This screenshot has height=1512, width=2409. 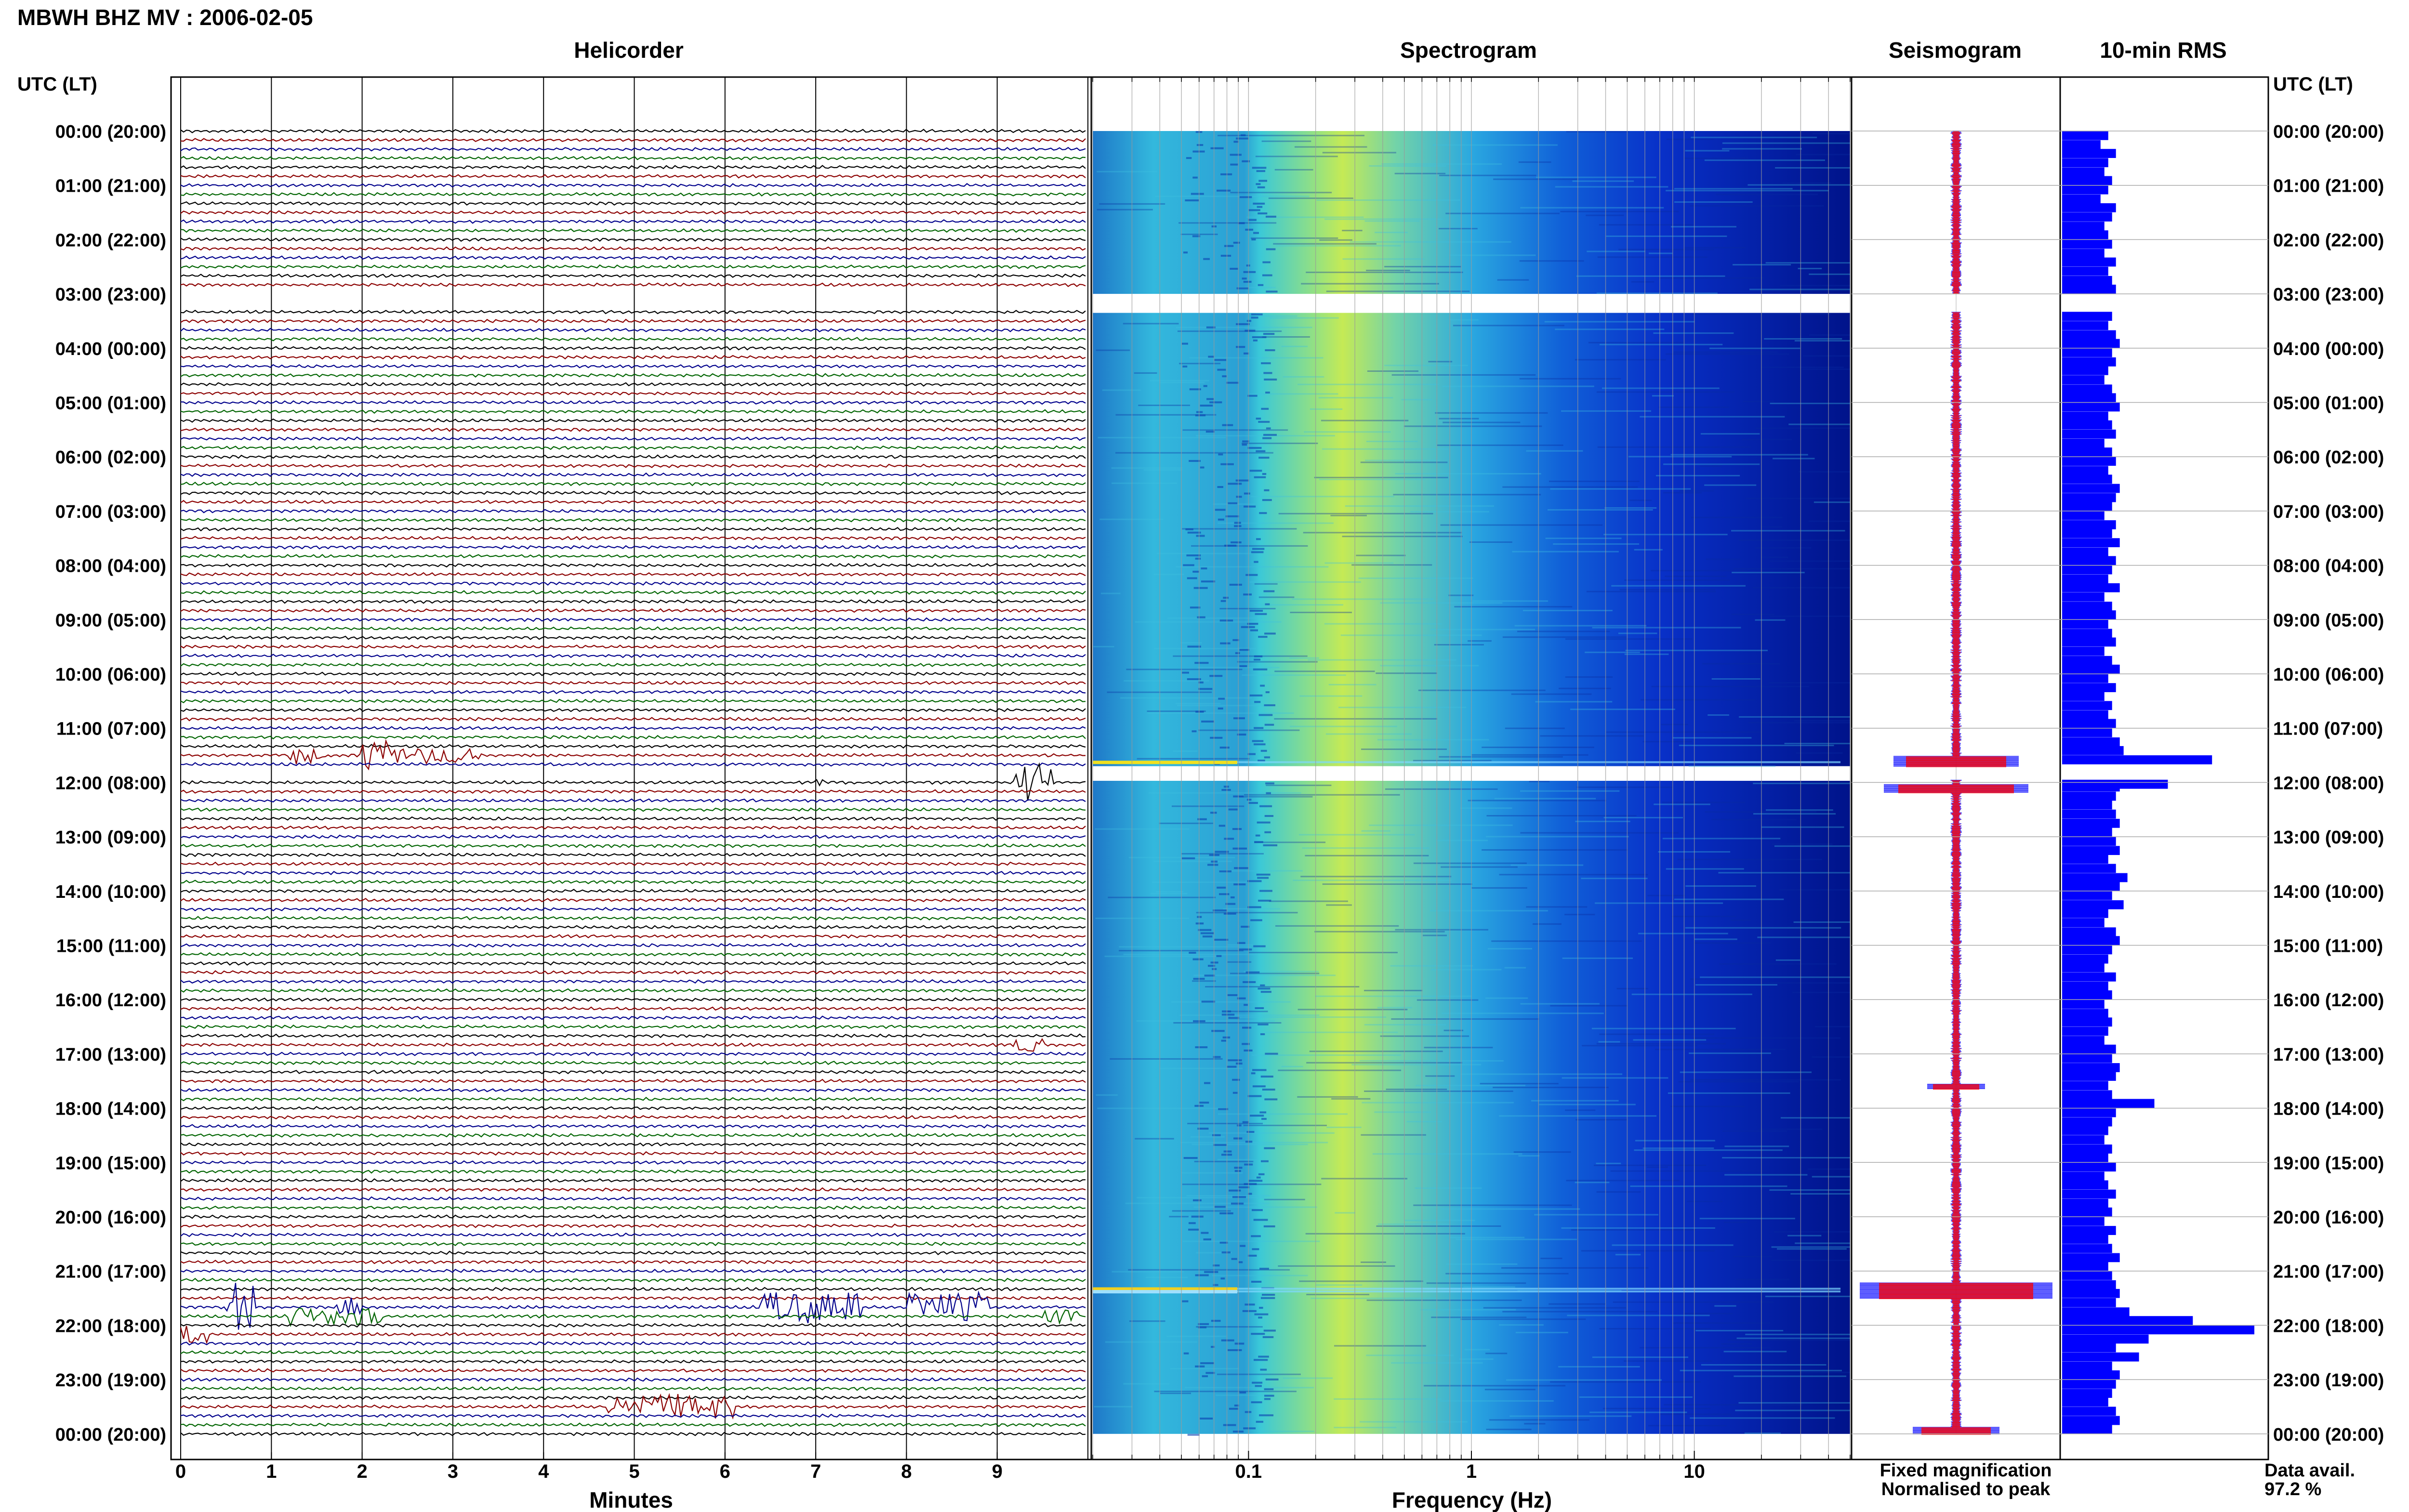 I want to click on time-label-left: 04:00 (00:00), so click(x=110, y=349).